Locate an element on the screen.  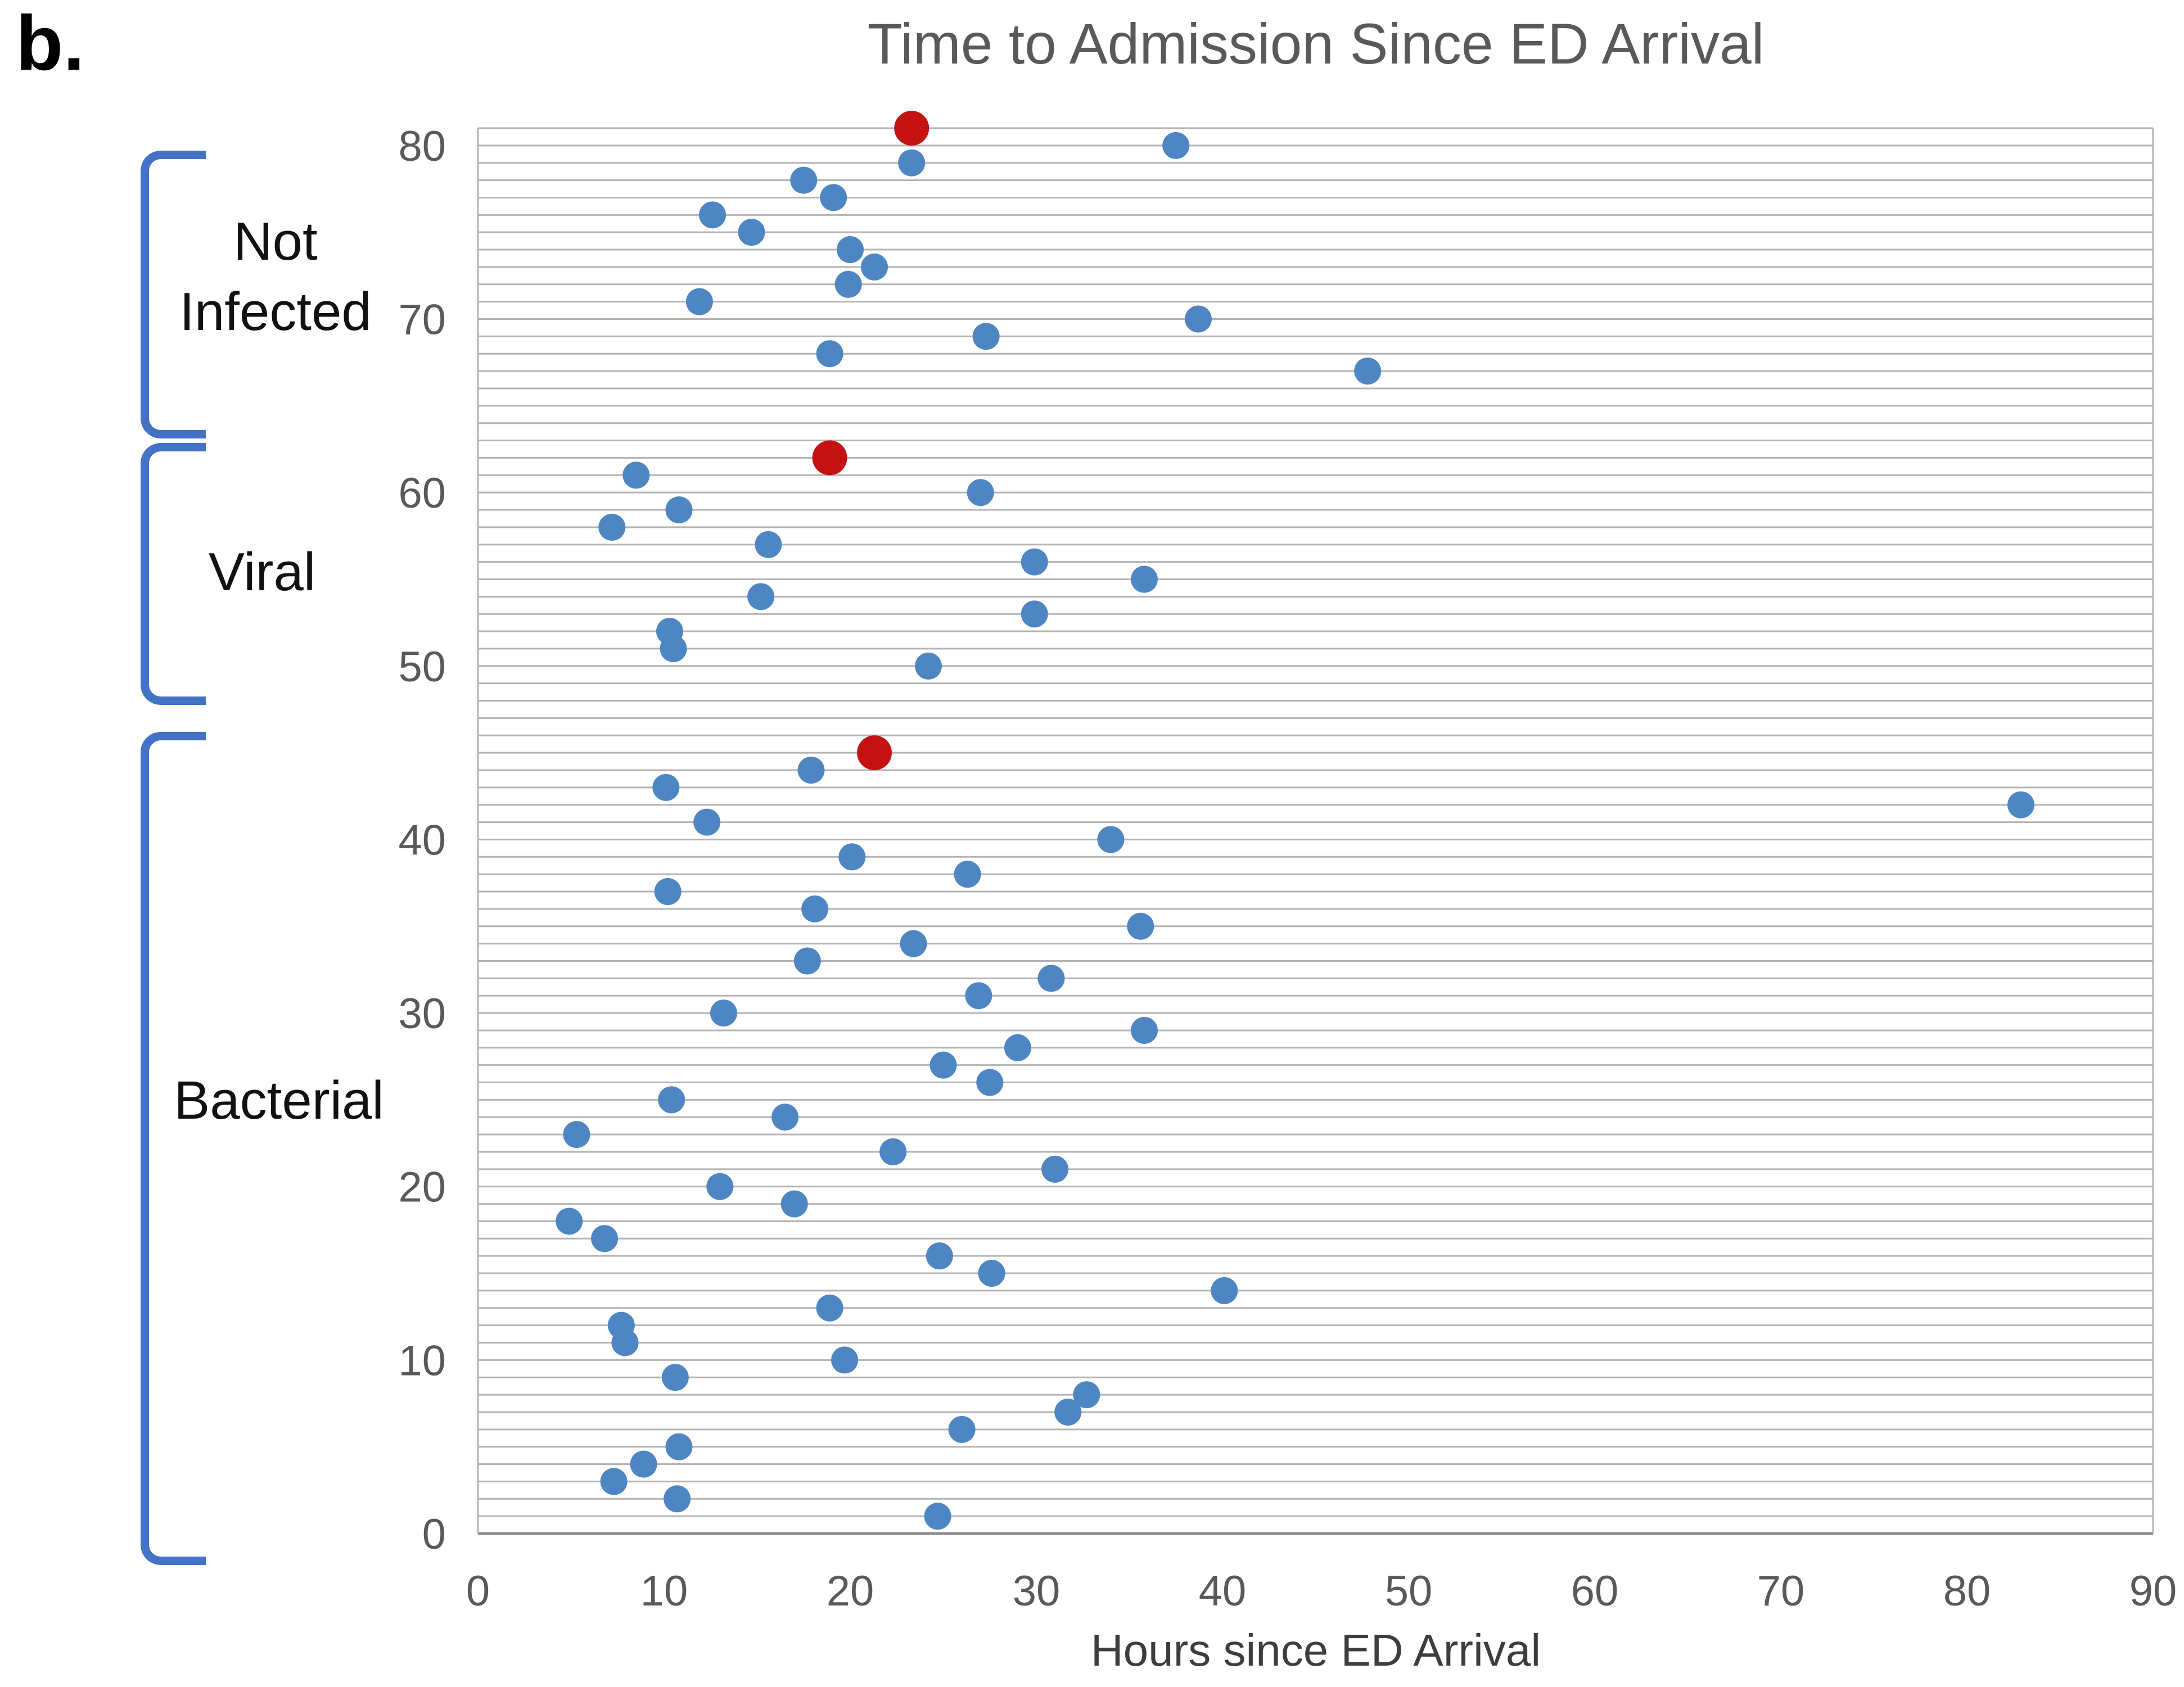
x-tick-label: 60 is located at coordinates (1595, 1591).